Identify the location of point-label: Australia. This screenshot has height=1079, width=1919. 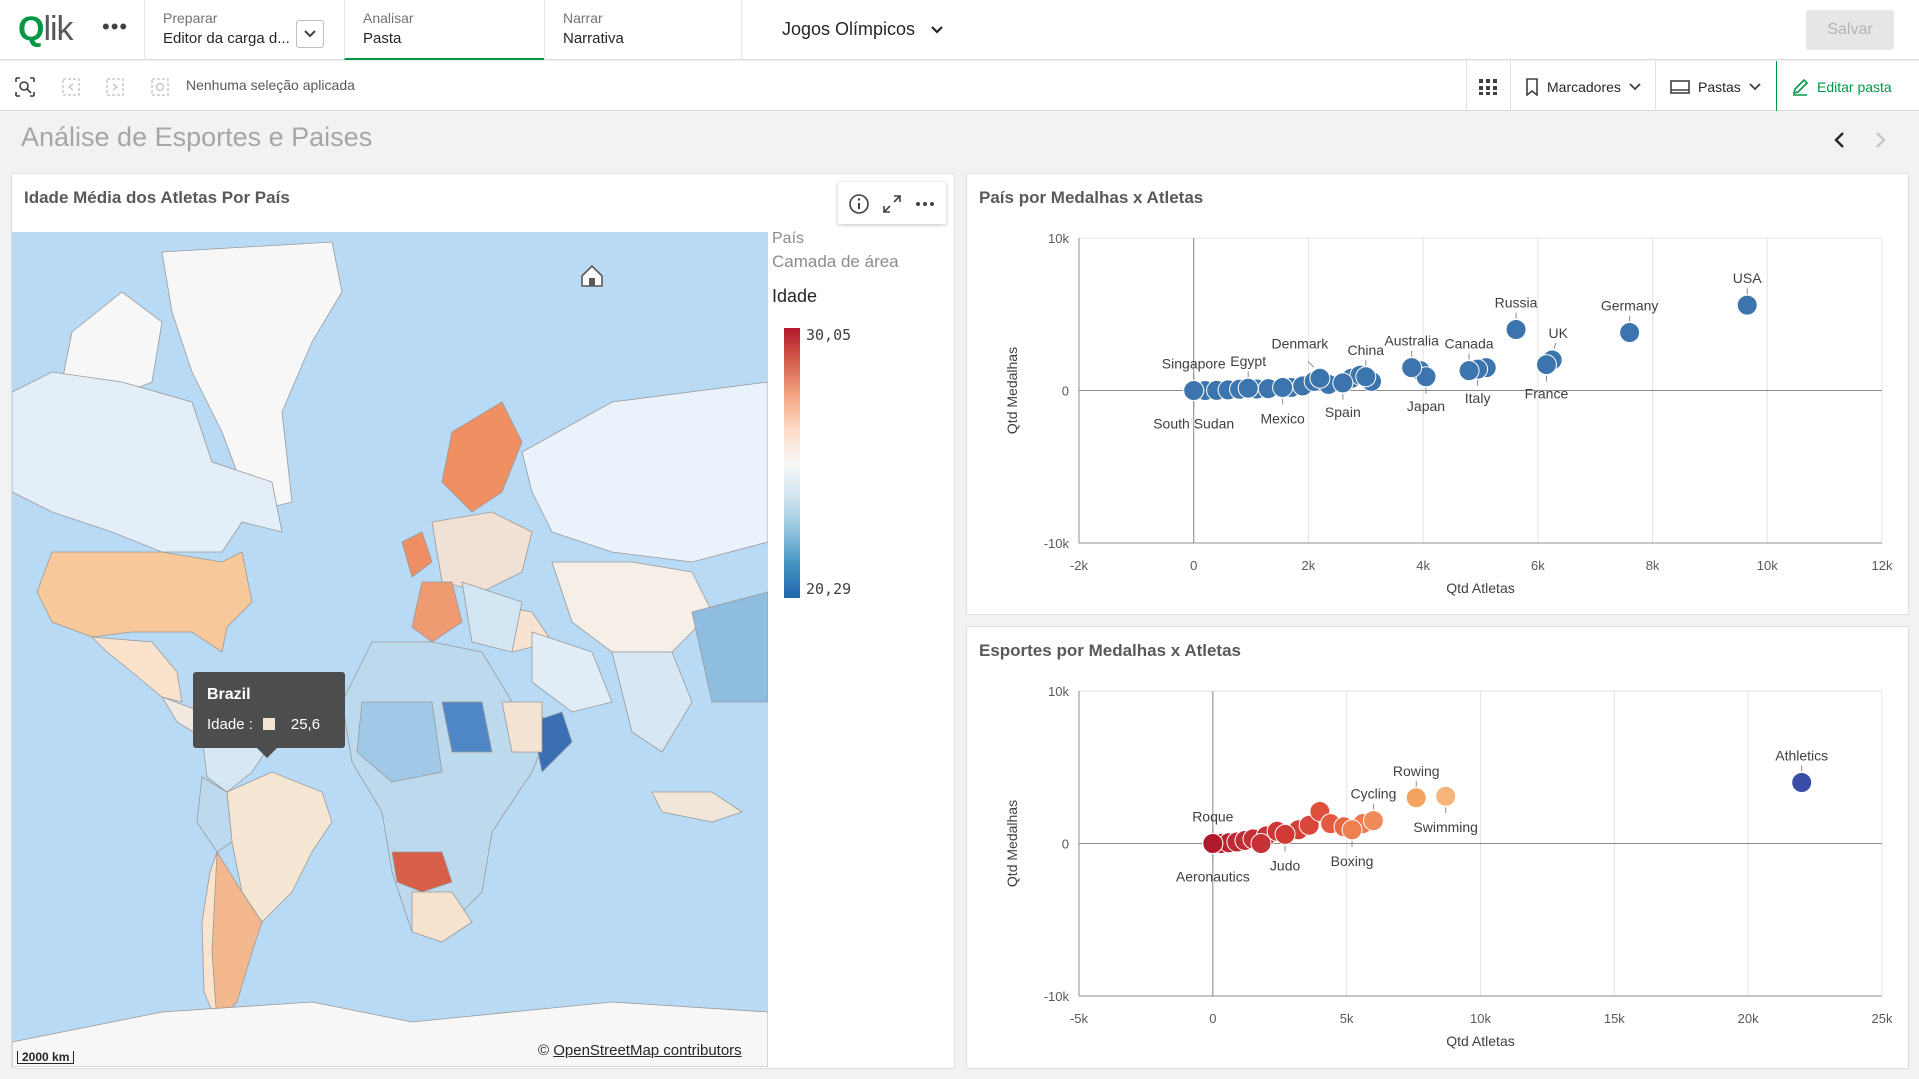
(1411, 341).